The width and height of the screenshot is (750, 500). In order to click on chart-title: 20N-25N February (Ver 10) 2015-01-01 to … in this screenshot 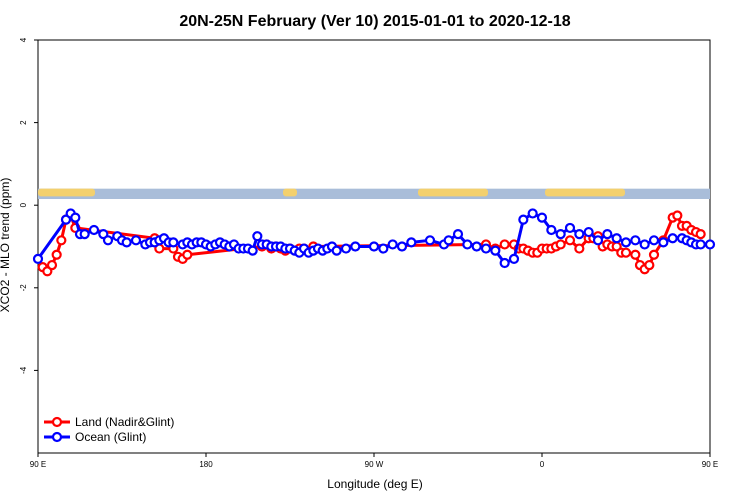, I will do `click(374, 21)`.